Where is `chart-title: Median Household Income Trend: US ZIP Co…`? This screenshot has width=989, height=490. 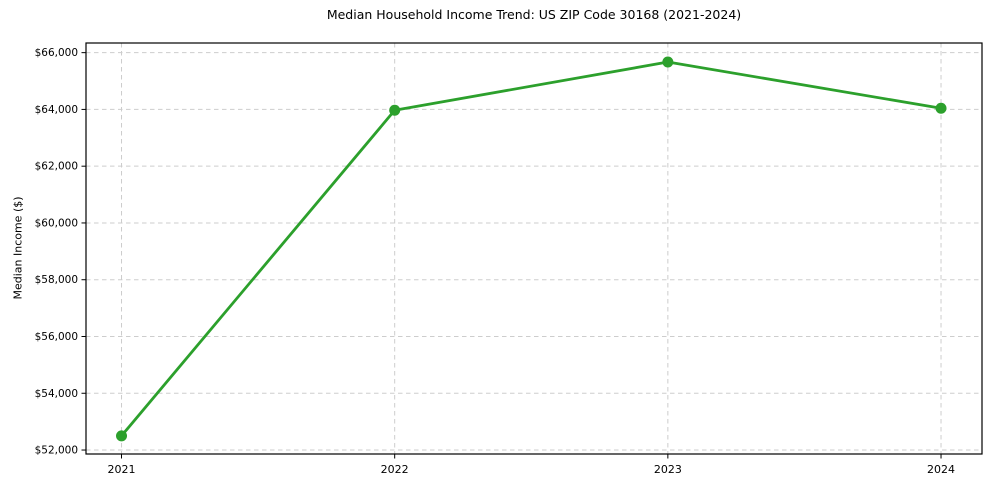 chart-title: Median Household Income Trend: US ZIP Co… is located at coordinates (534, 14).